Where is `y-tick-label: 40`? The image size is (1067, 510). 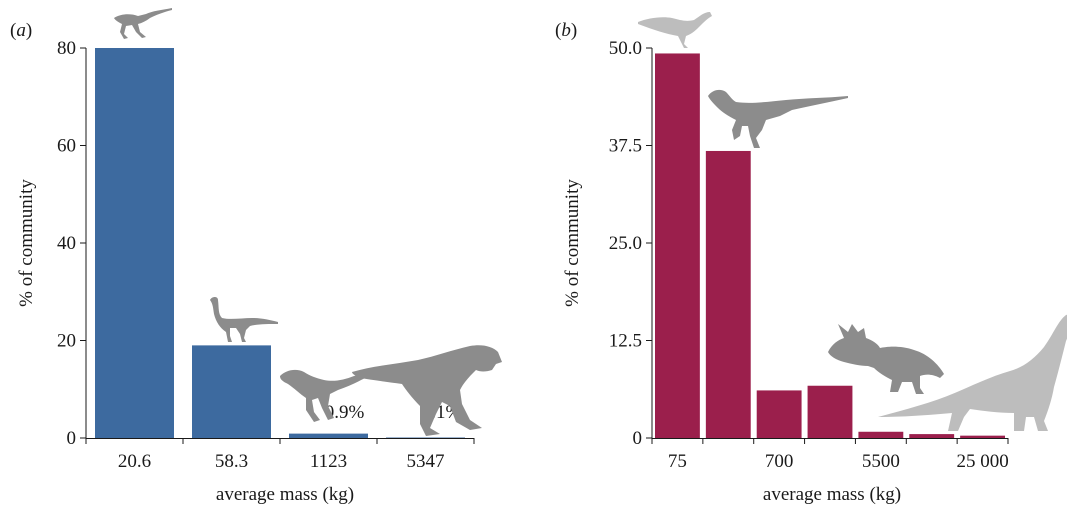 y-tick-label: 40 is located at coordinates (66, 243).